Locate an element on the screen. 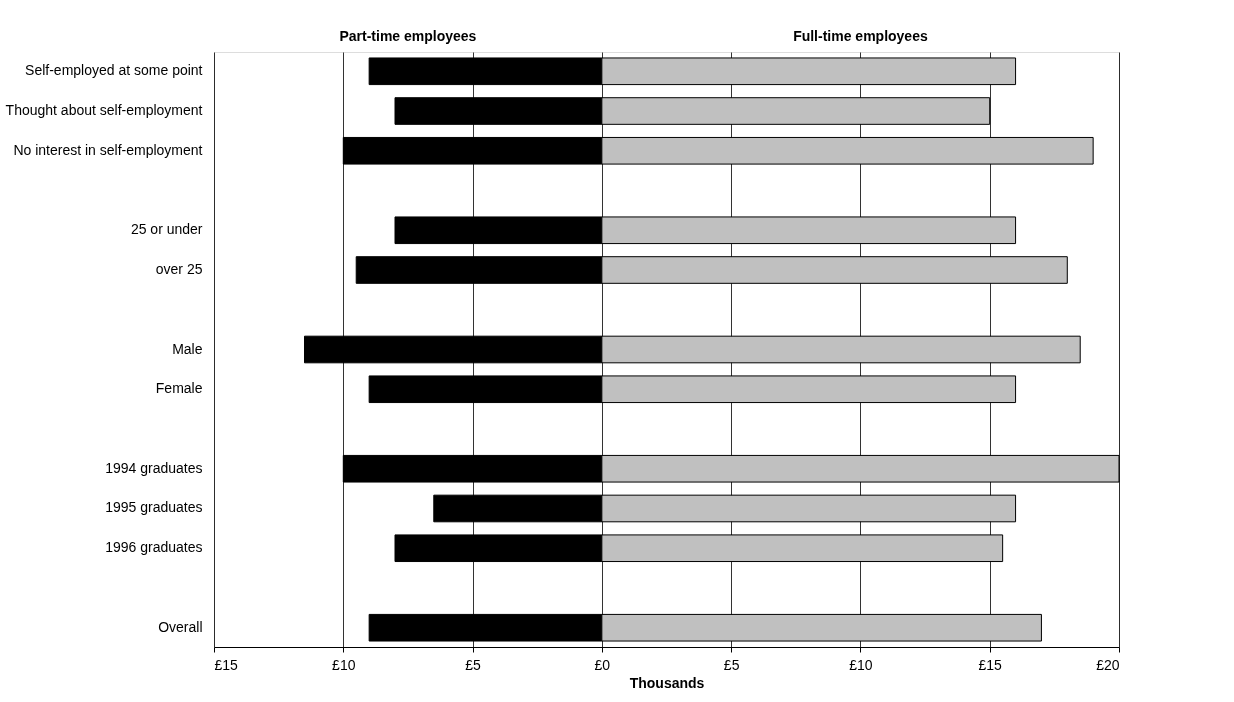 This screenshot has width=1234, height=702. y-tick-label: 1995 graduates is located at coordinates (154, 507).